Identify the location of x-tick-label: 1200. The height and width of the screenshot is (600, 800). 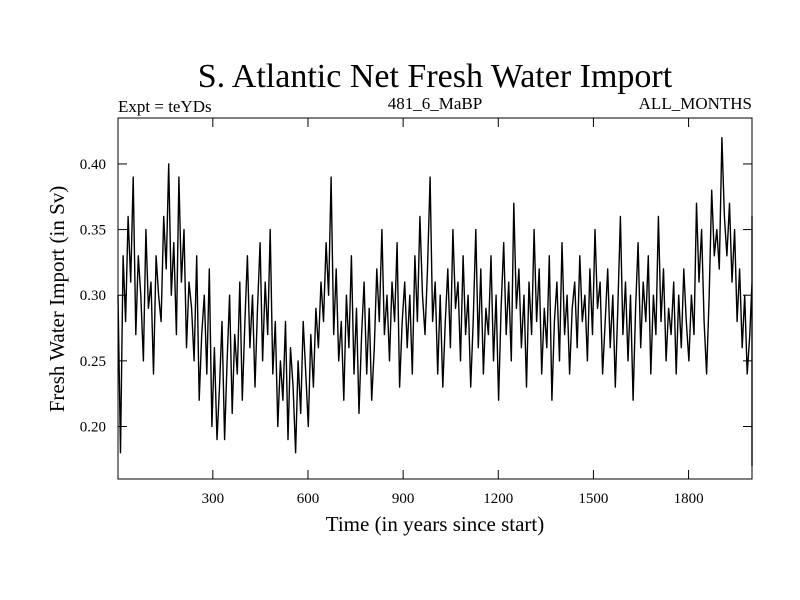
(498, 499).